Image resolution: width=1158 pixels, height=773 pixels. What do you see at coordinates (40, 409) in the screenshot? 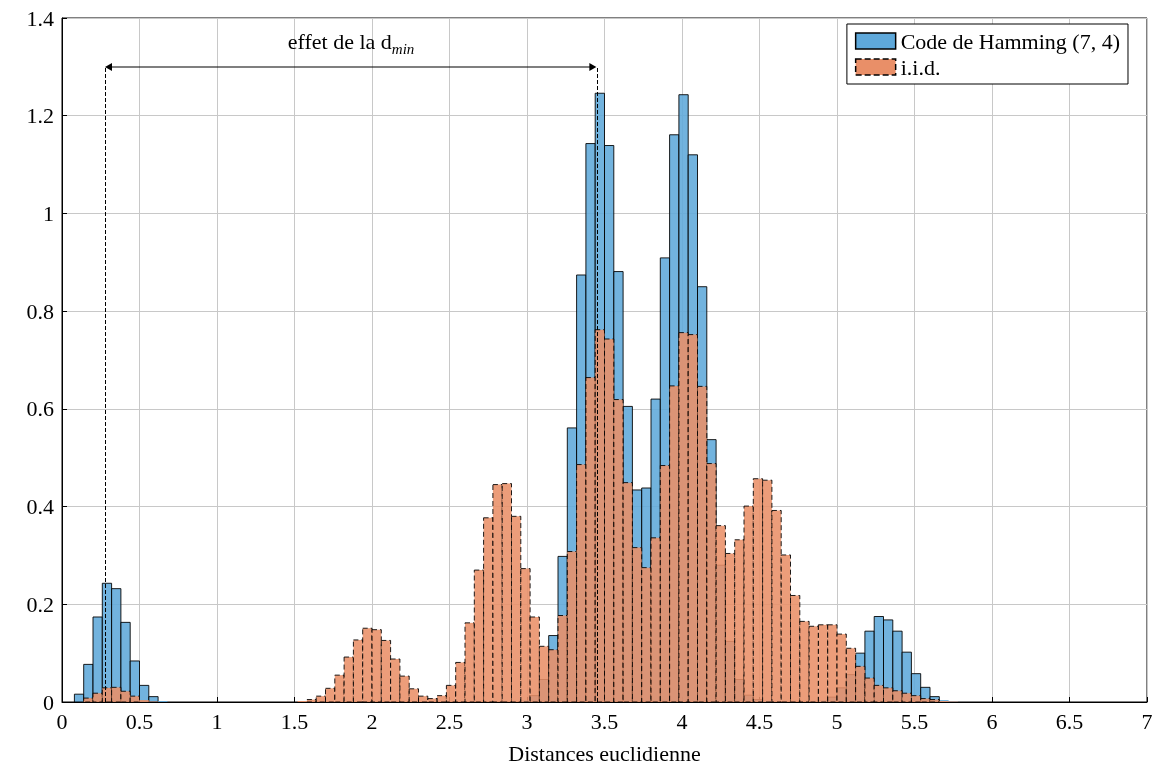
I see `y-tick-label: 0.6` at bounding box center [40, 409].